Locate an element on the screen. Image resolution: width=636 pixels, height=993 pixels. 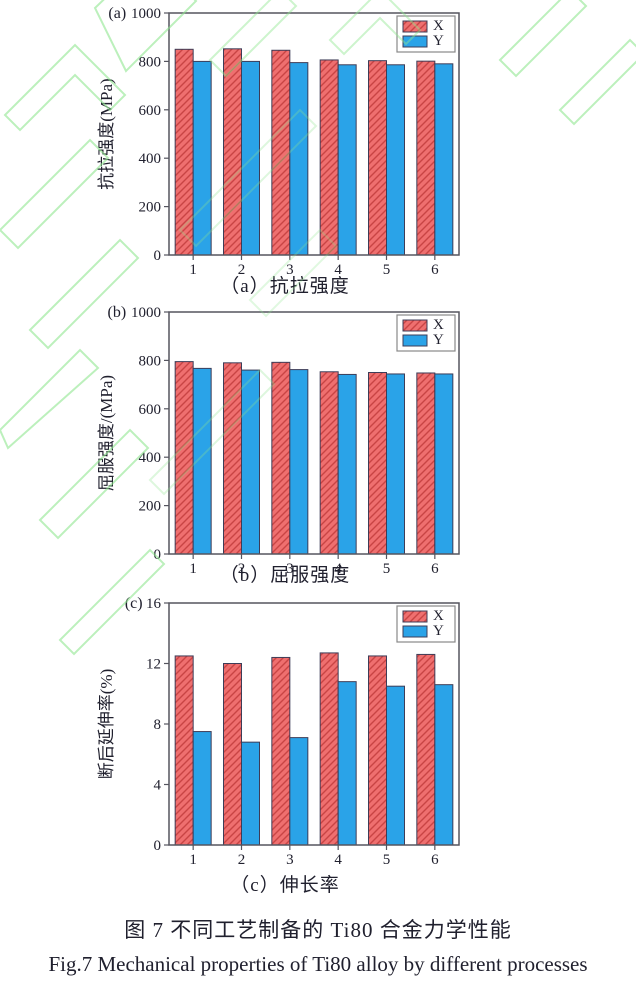
y-axis-label: 抗拉强度(MPa) is located at coordinates (106, 133).